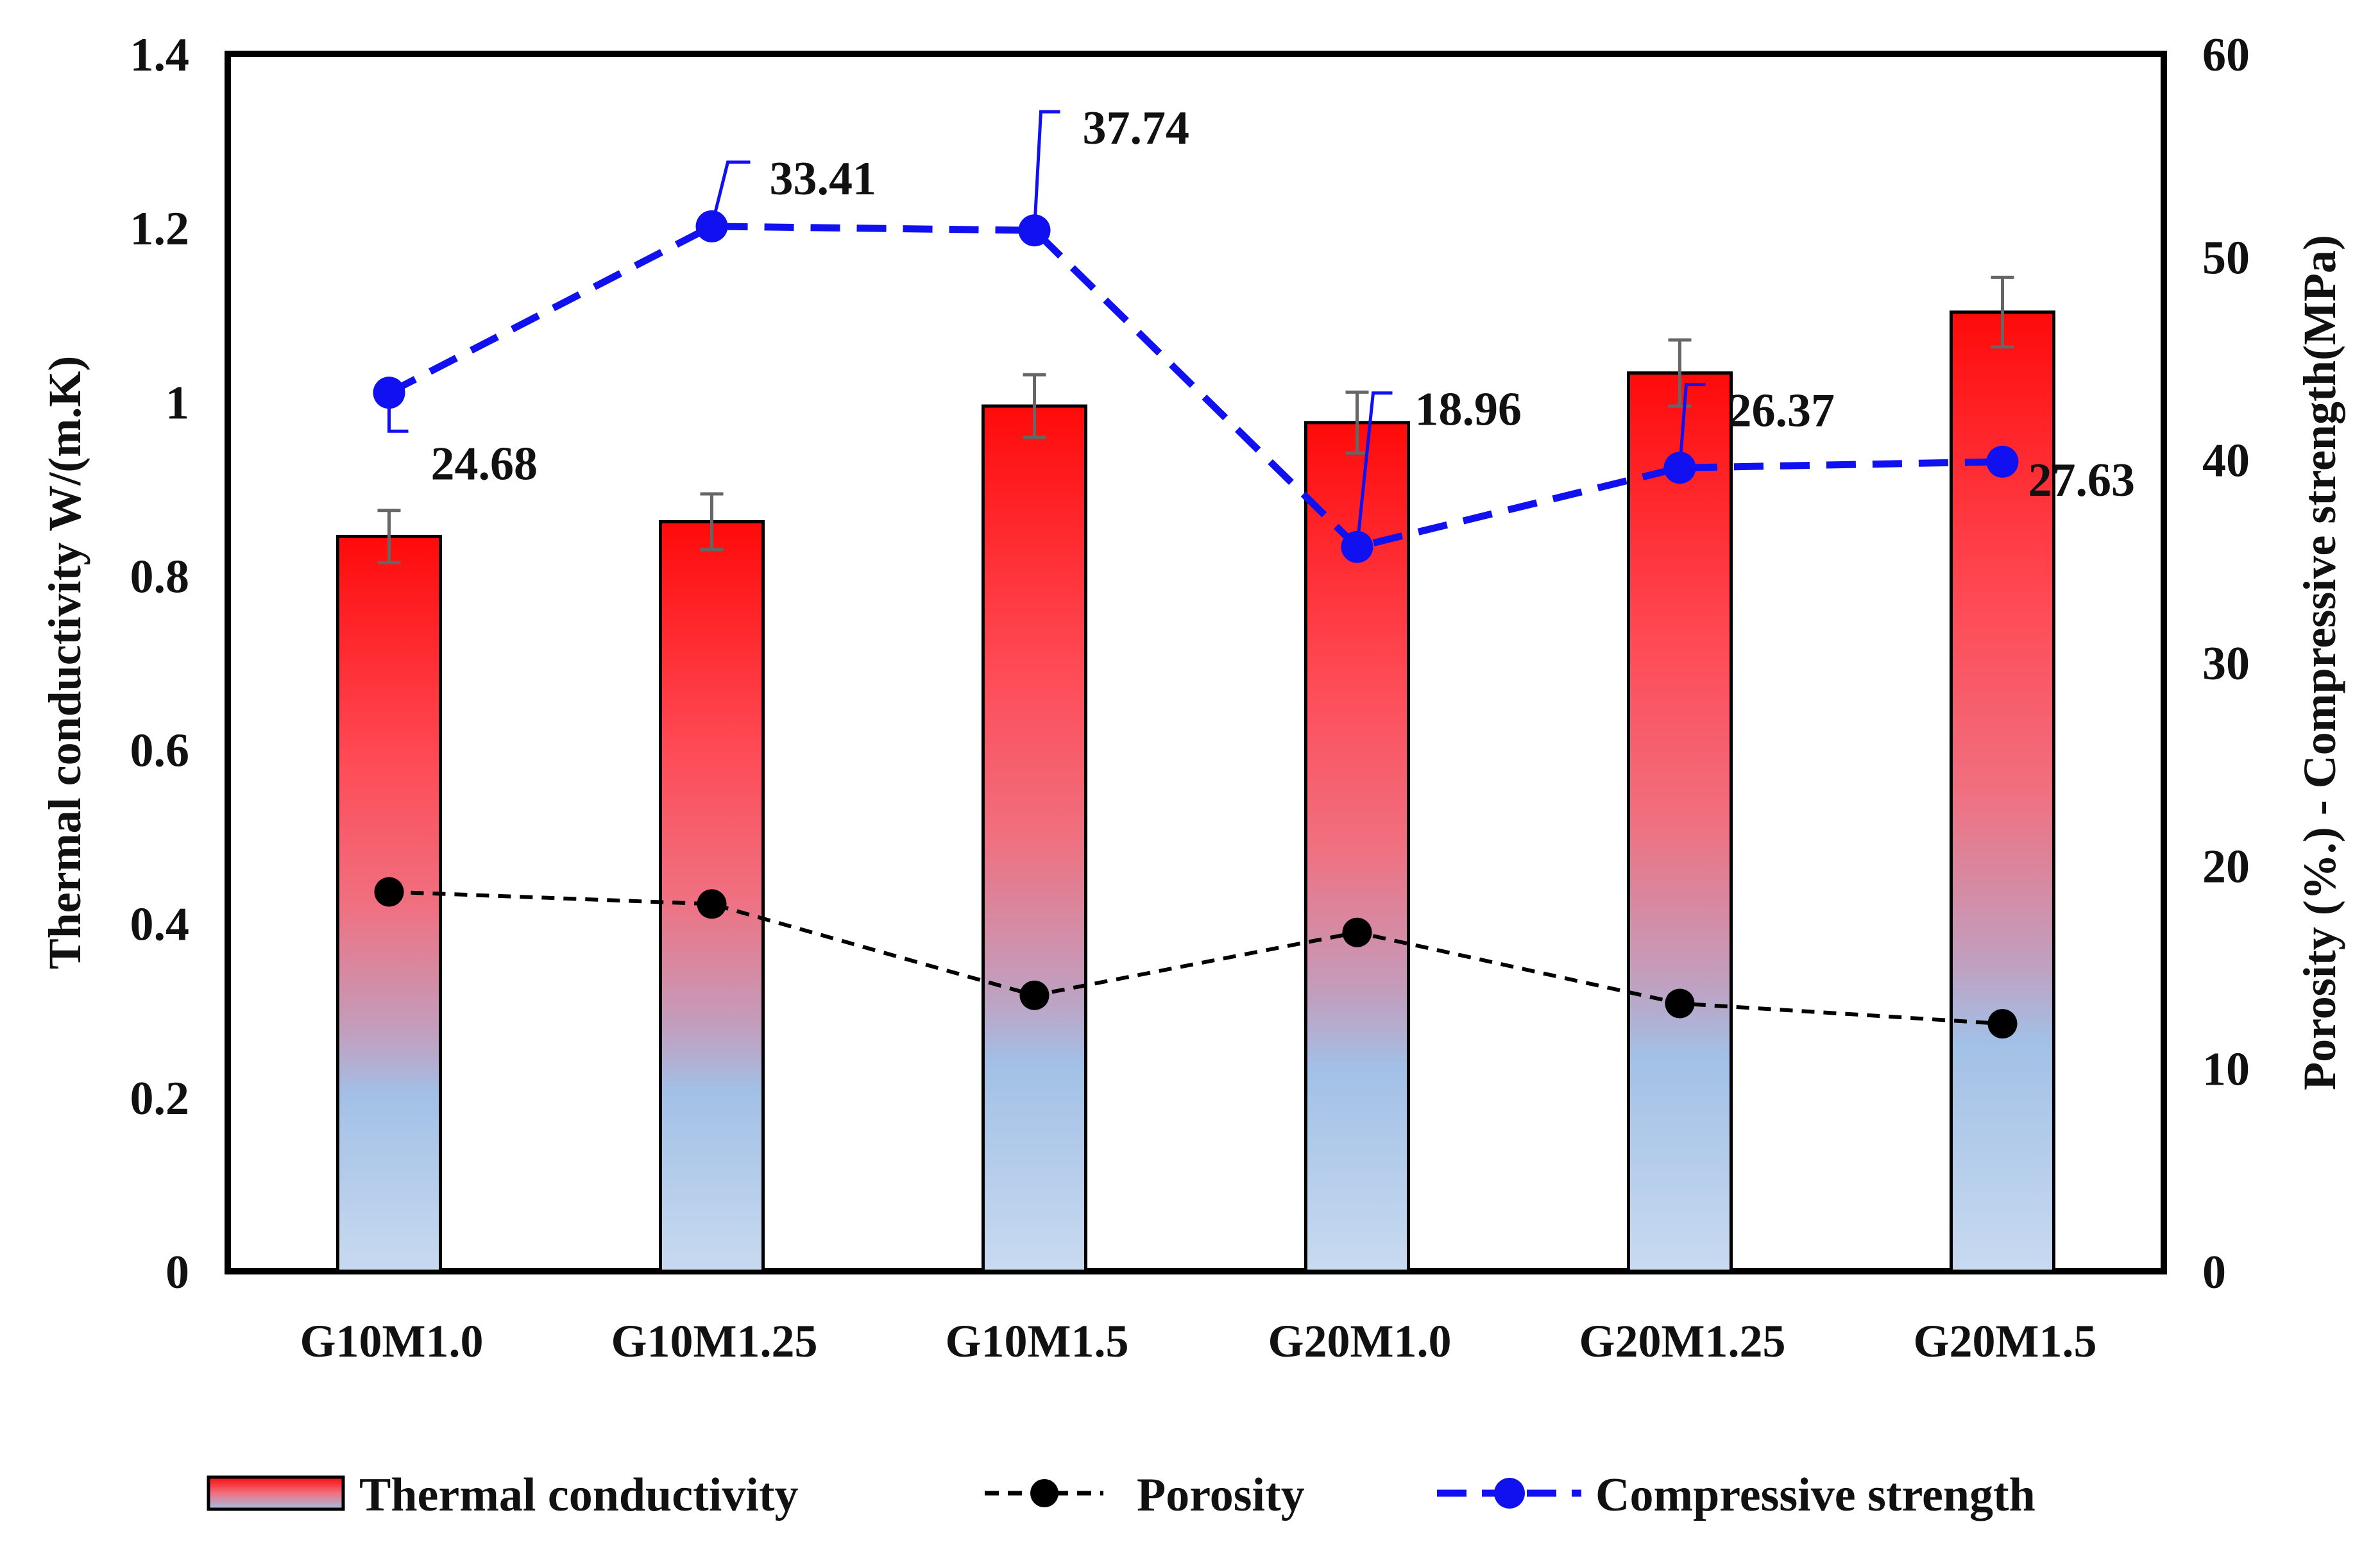  What do you see at coordinates (484, 464) in the screenshot?
I see `strength-data-label: 24.68` at bounding box center [484, 464].